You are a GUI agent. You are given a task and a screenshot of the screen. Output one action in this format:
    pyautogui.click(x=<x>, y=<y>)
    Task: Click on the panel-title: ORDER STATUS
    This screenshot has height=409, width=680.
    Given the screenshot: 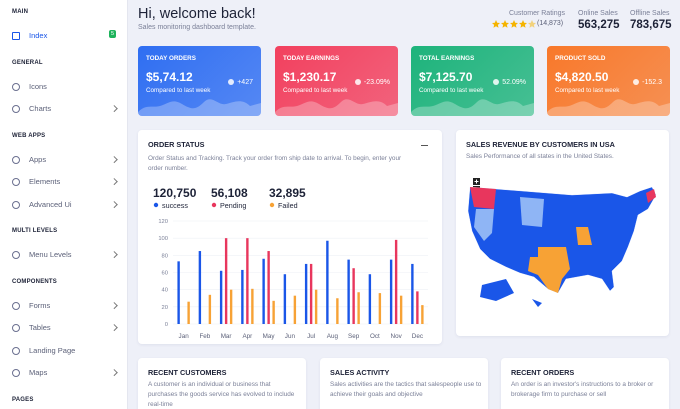 What is the action you would take?
    pyautogui.click(x=176, y=144)
    